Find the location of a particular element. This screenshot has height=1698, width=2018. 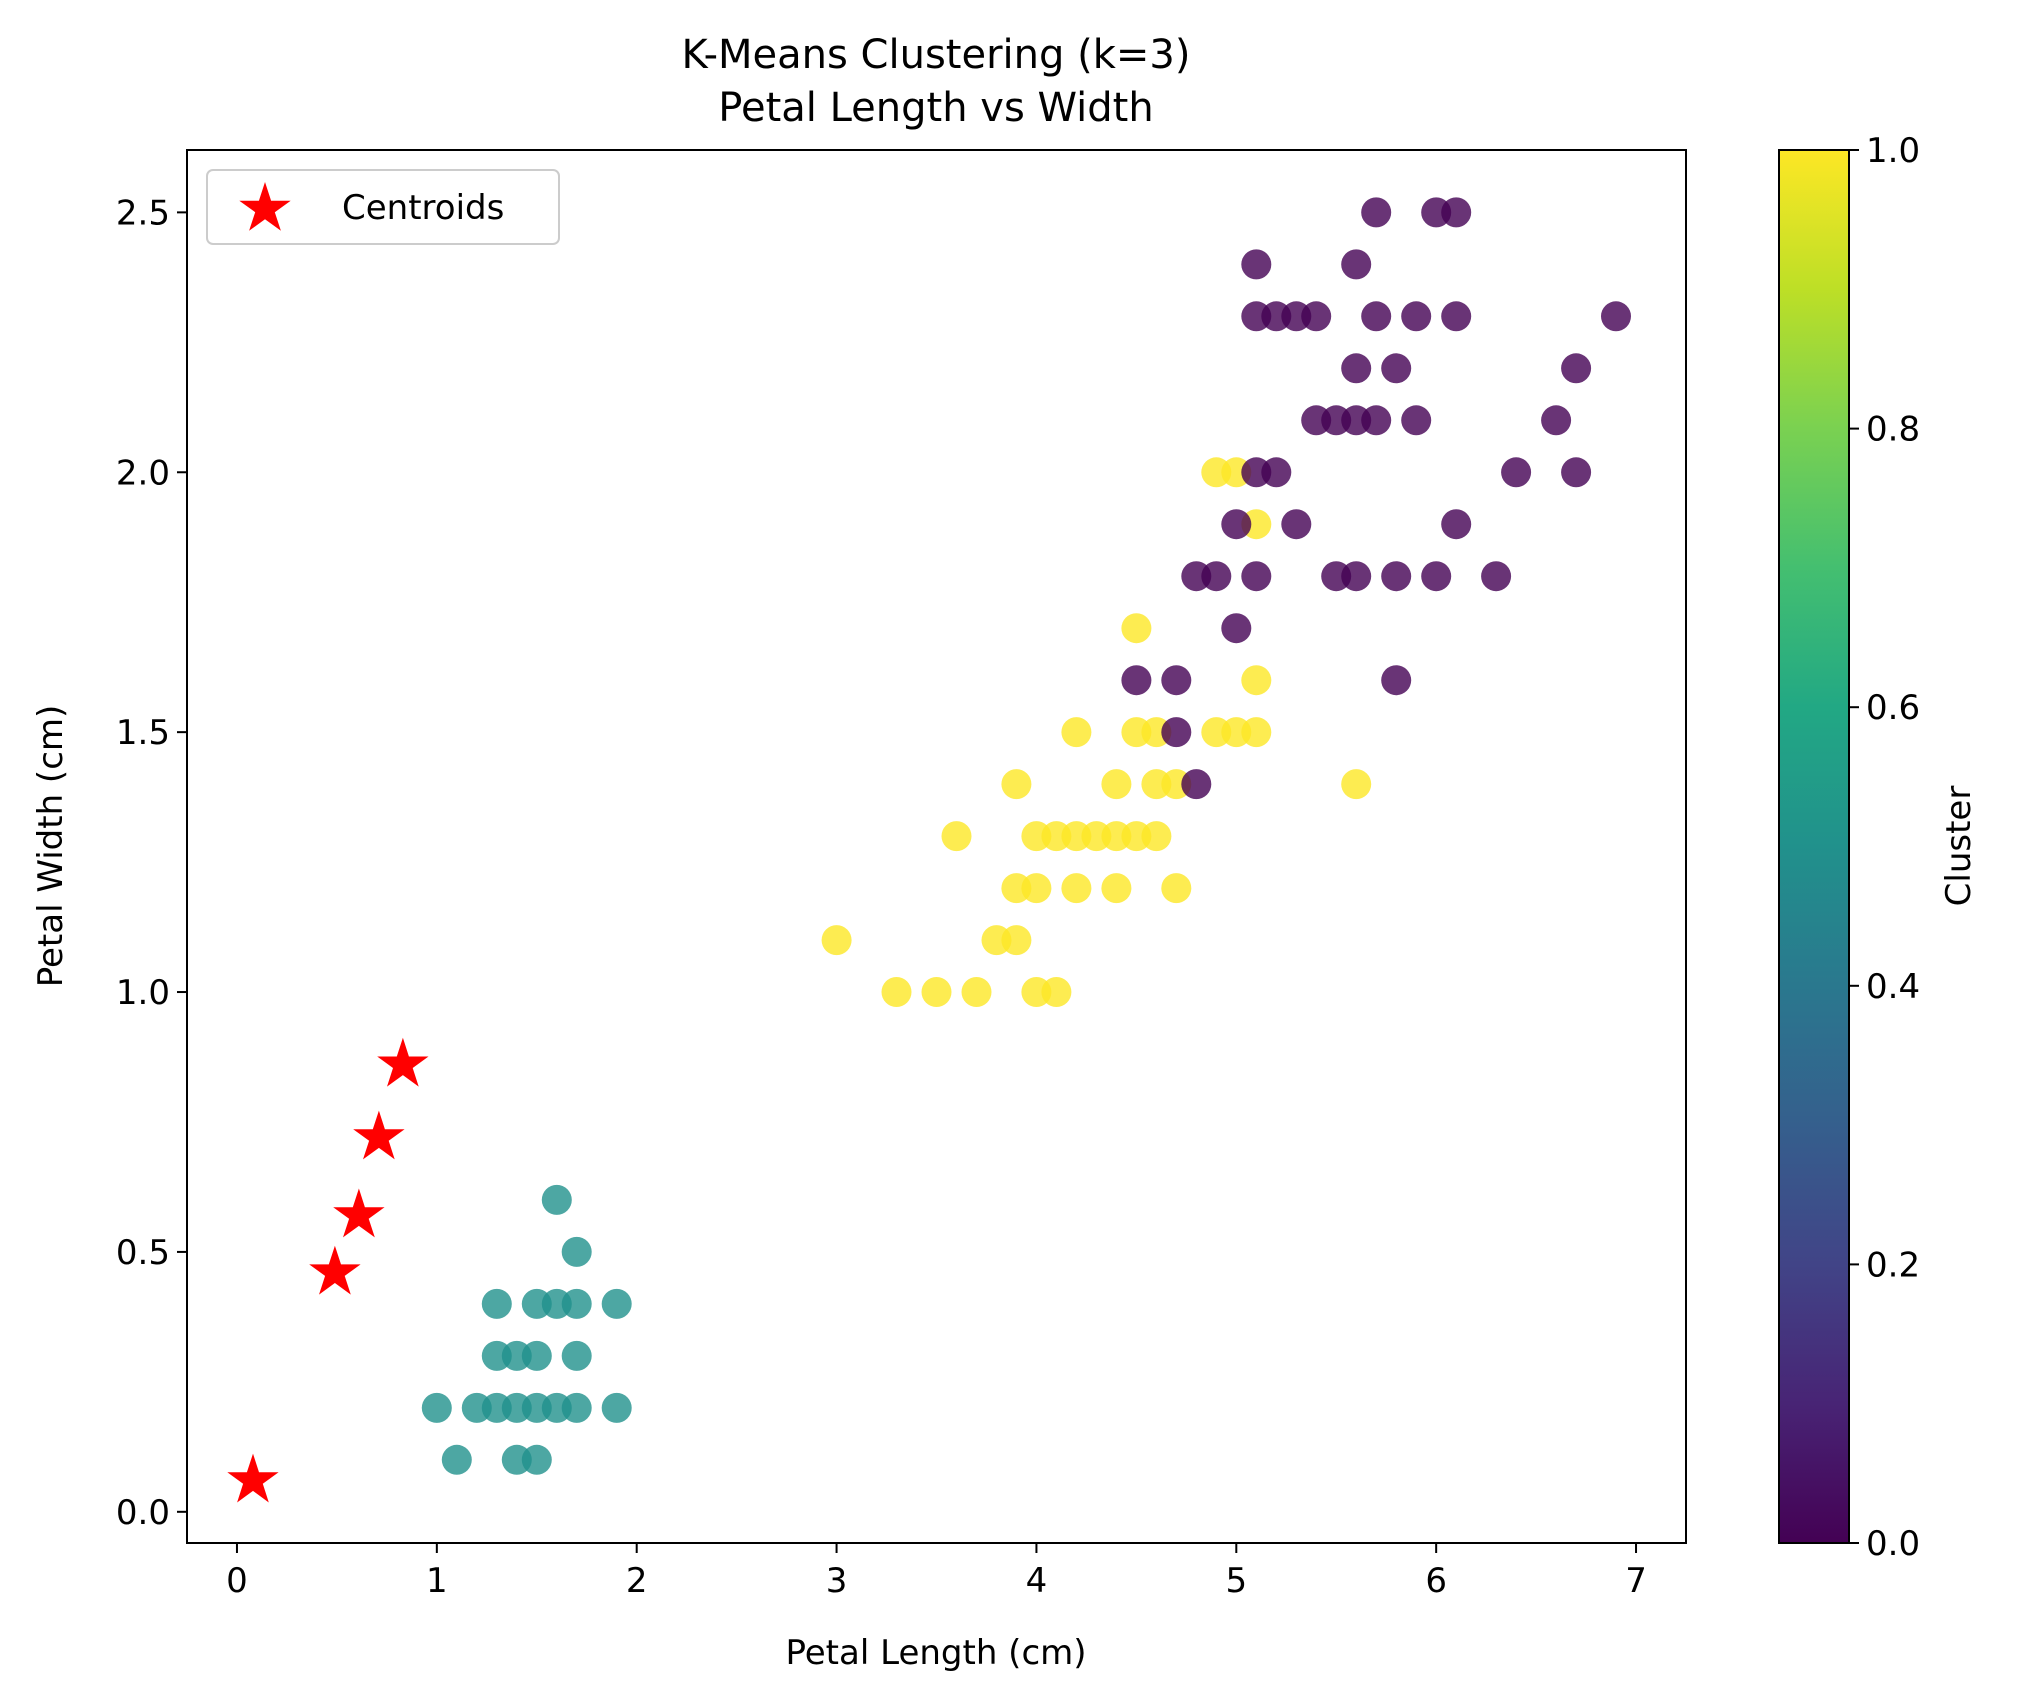

y-tick-label: 0.5 is located at coordinates (143, 1253).